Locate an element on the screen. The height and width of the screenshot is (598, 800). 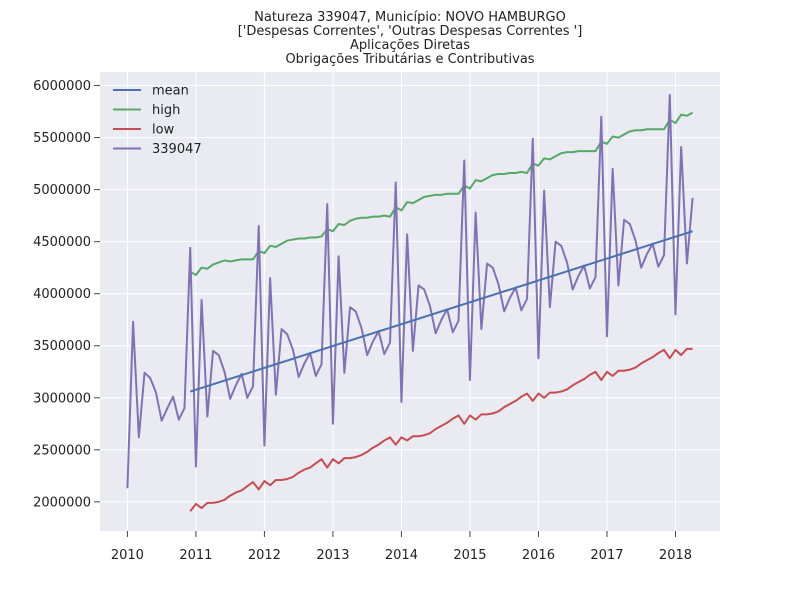
x-tick-label: 2013 is located at coordinates (332, 555).